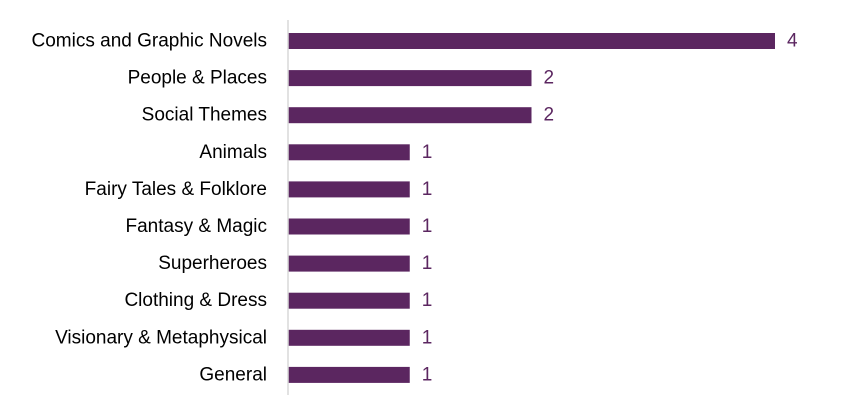  What do you see at coordinates (233, 374) in the screenshot?
I see `category-label: General` at bounding box center [233, 374].